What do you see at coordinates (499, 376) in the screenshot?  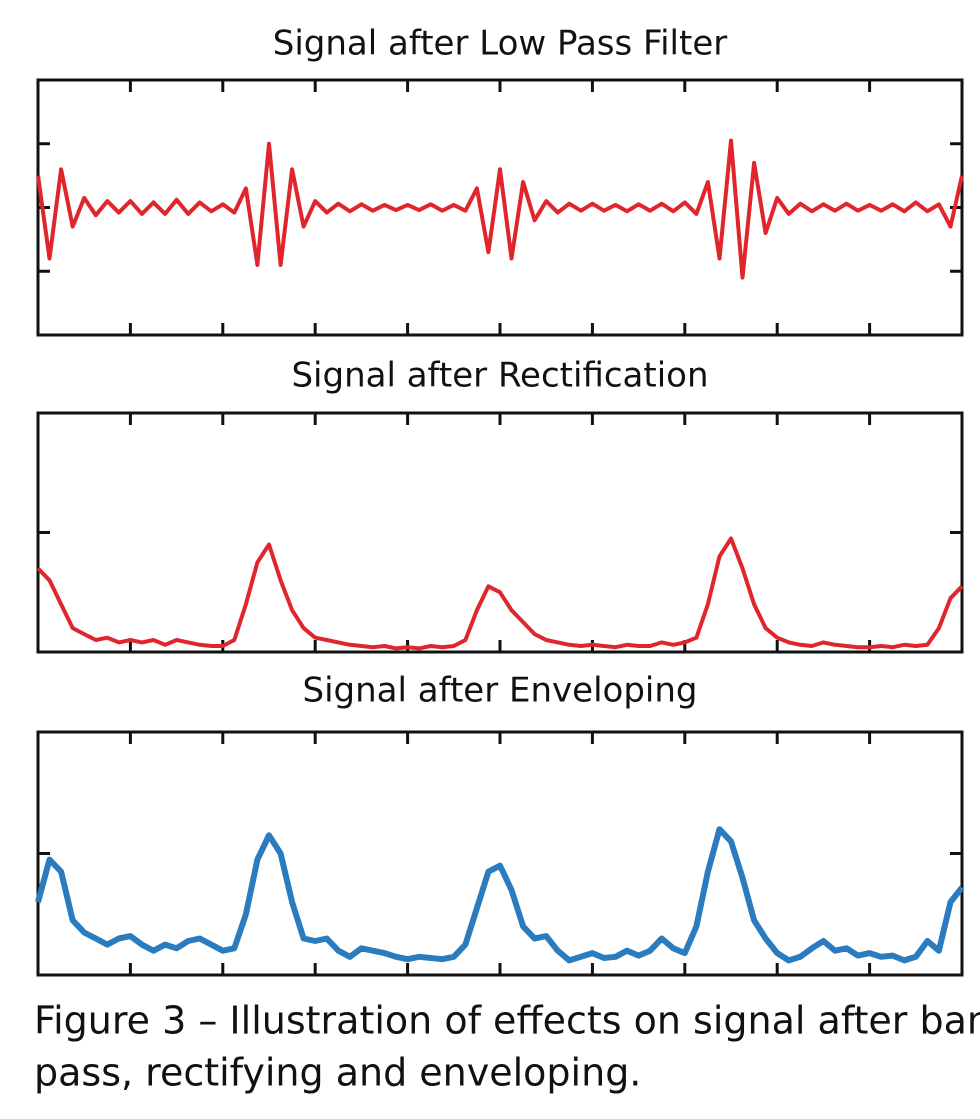 I see `chart-title: Signal after Rectification` at bounding box center [499, 376].